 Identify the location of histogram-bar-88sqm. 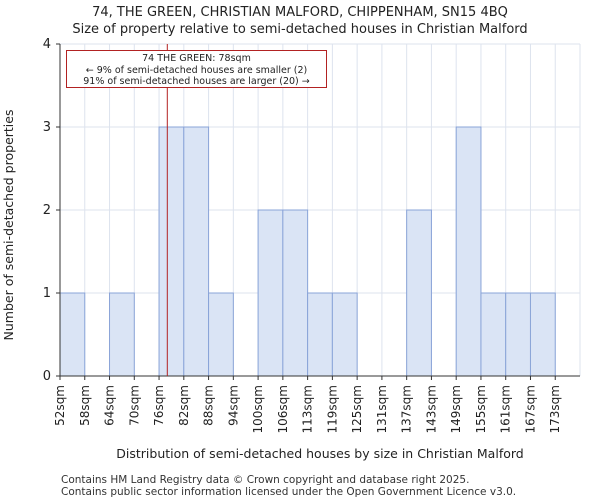
(221, 334).